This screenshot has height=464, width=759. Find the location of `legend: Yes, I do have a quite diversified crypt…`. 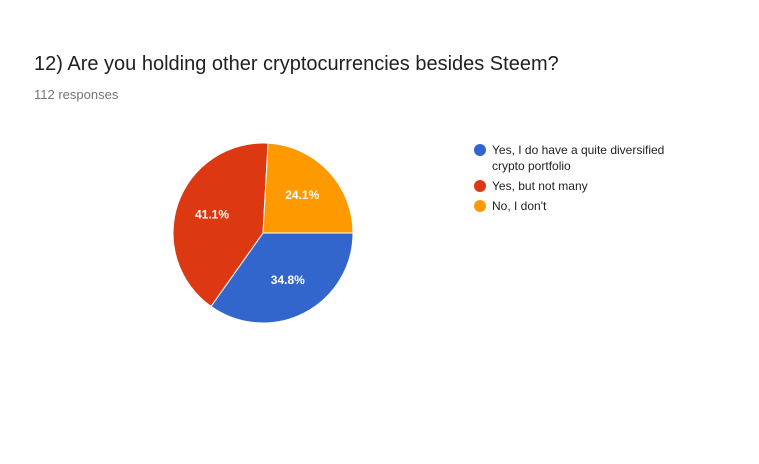

legend: Yes, I do have a quite diversified crypt… is located at coordinates (579, 180).